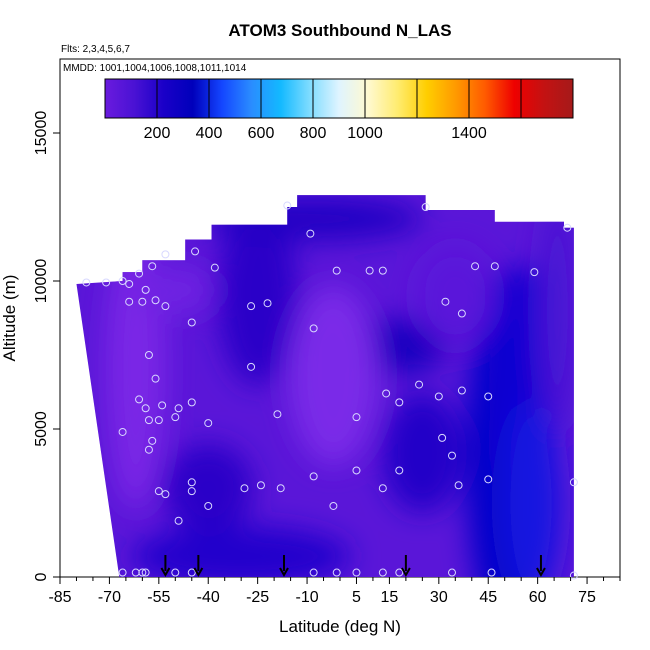  I want to click on flights-note: Flts: 2,3,4,5,6,7, so click(95, 49).